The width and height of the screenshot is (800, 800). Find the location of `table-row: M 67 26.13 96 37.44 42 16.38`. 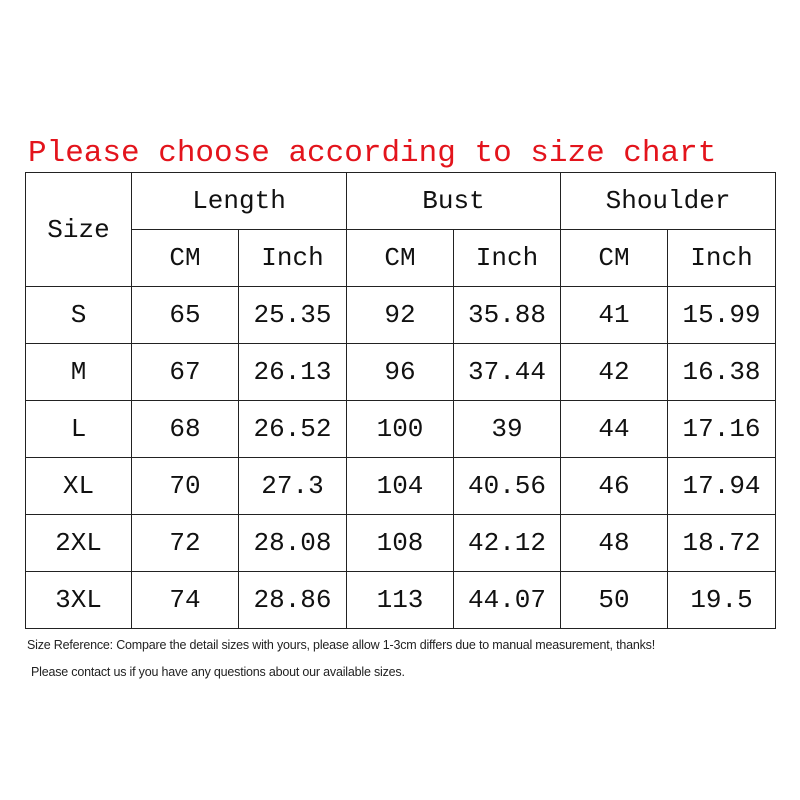

table-row: M 67 26.13 96 37.44 42 16.38 is located at coordinates (401, 372).